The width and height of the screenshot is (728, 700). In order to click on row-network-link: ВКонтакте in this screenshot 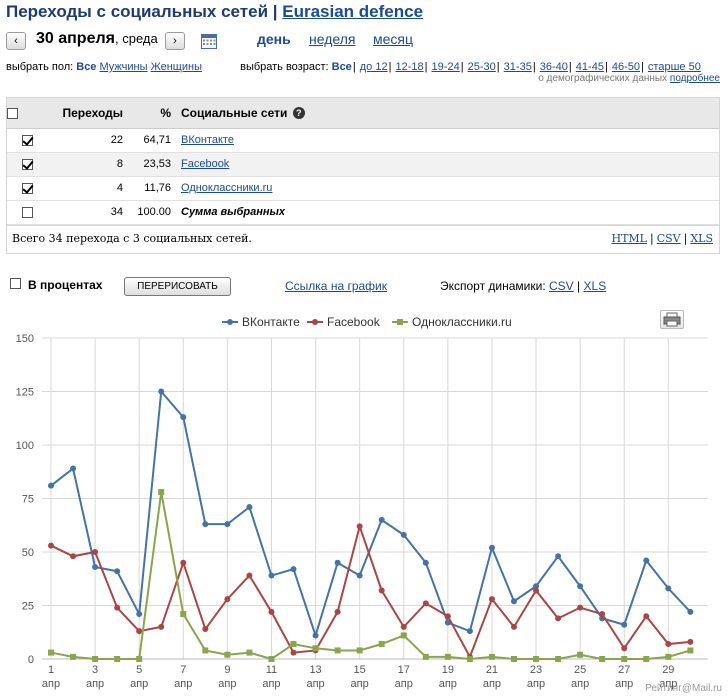, I will do `click(207, 140)`.